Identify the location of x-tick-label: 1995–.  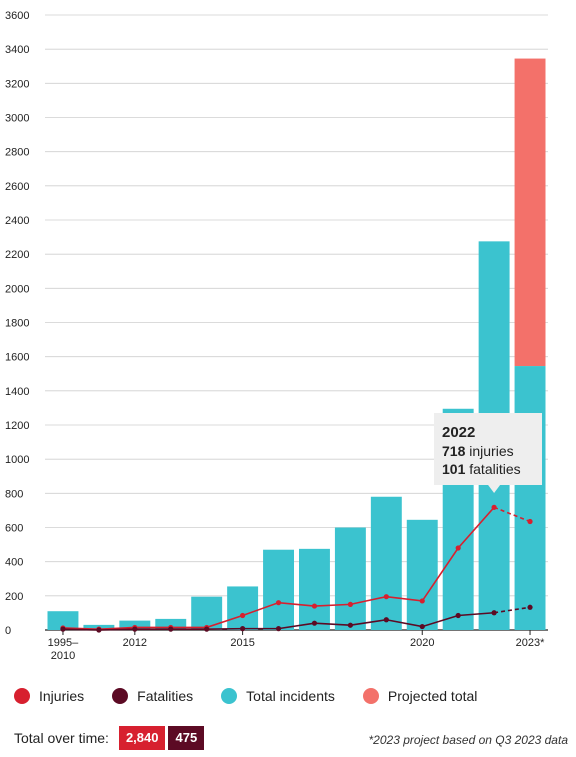
(63, 643).